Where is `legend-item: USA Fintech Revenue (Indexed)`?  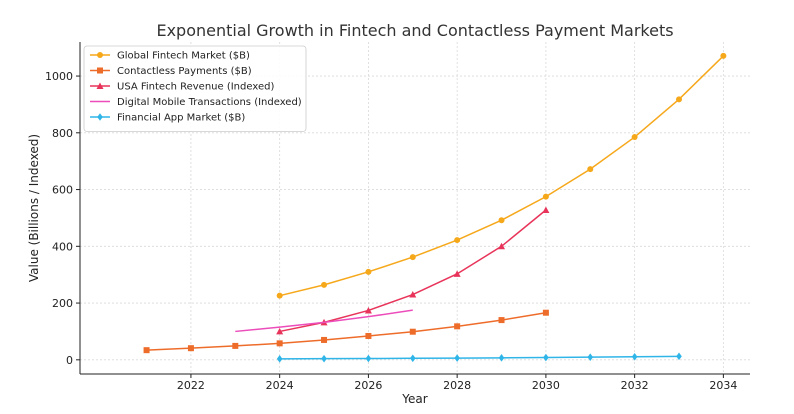
legend-item: USA Fintech Revenue (Indexed) is located at coordinates (182, 87).